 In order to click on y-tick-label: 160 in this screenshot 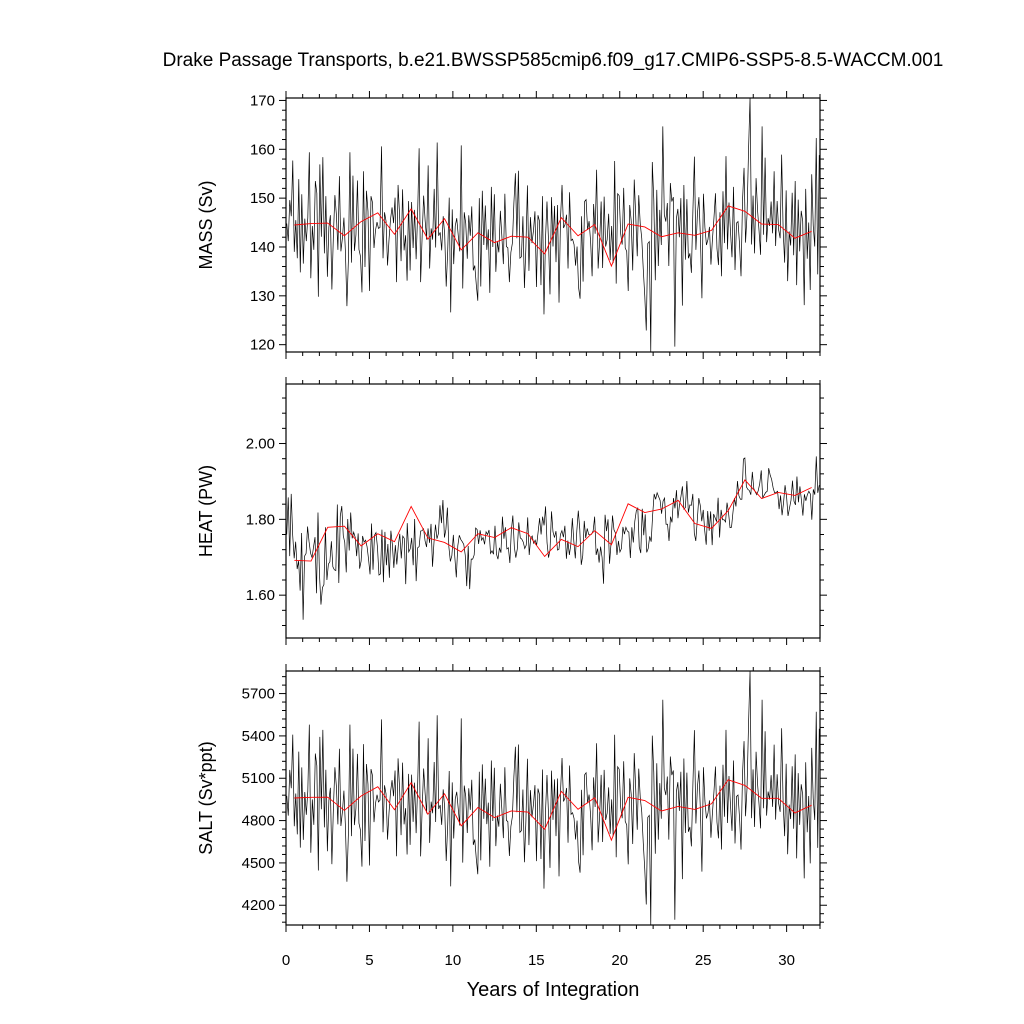, I will do `click(262, 149)`.